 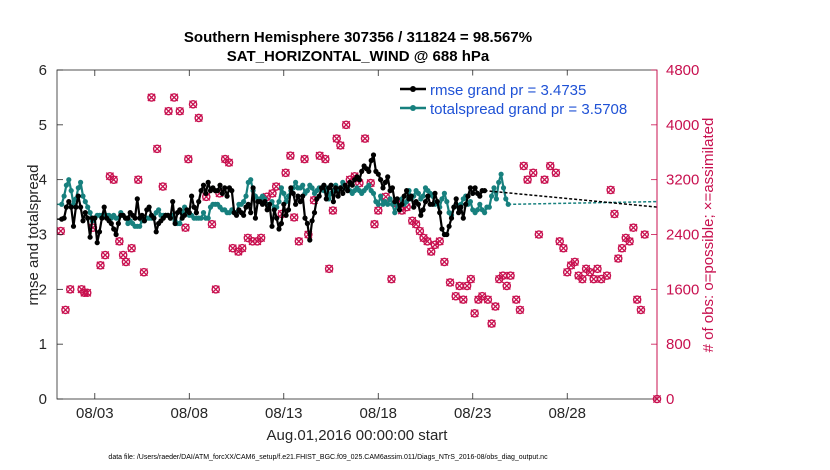 I want to click on chart-subtitle: SAT_HORIZONTAL_WIND @ 688 hPa, so click(x=358, y=56).